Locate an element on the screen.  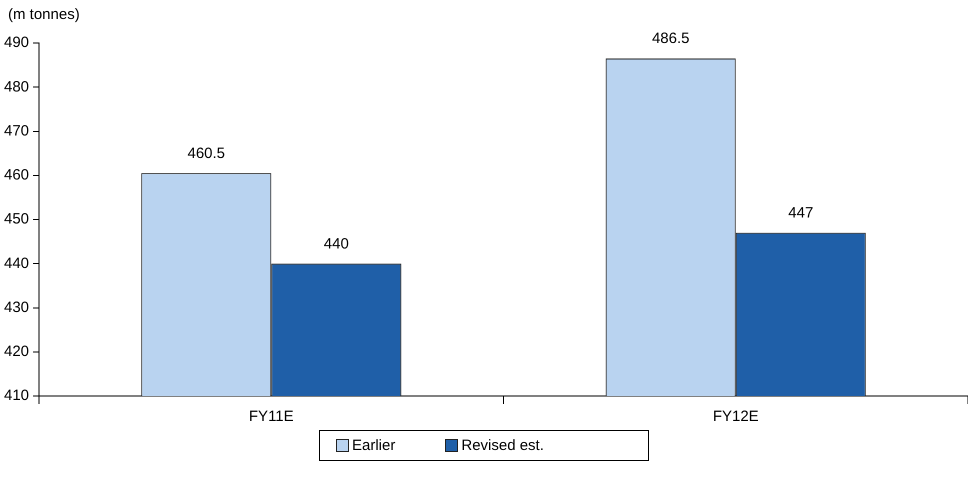
x-tick-label: FY12E is located at coordinates (735, 417).